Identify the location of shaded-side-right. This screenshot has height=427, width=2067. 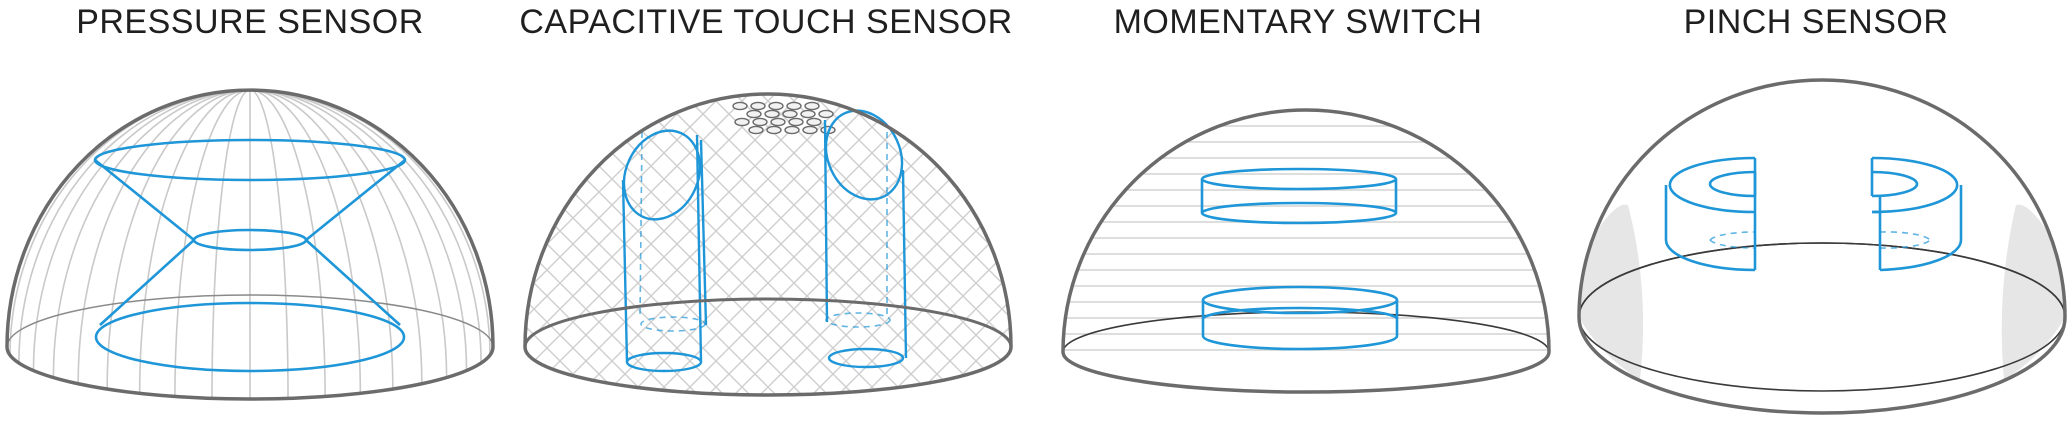
(2033, 292).